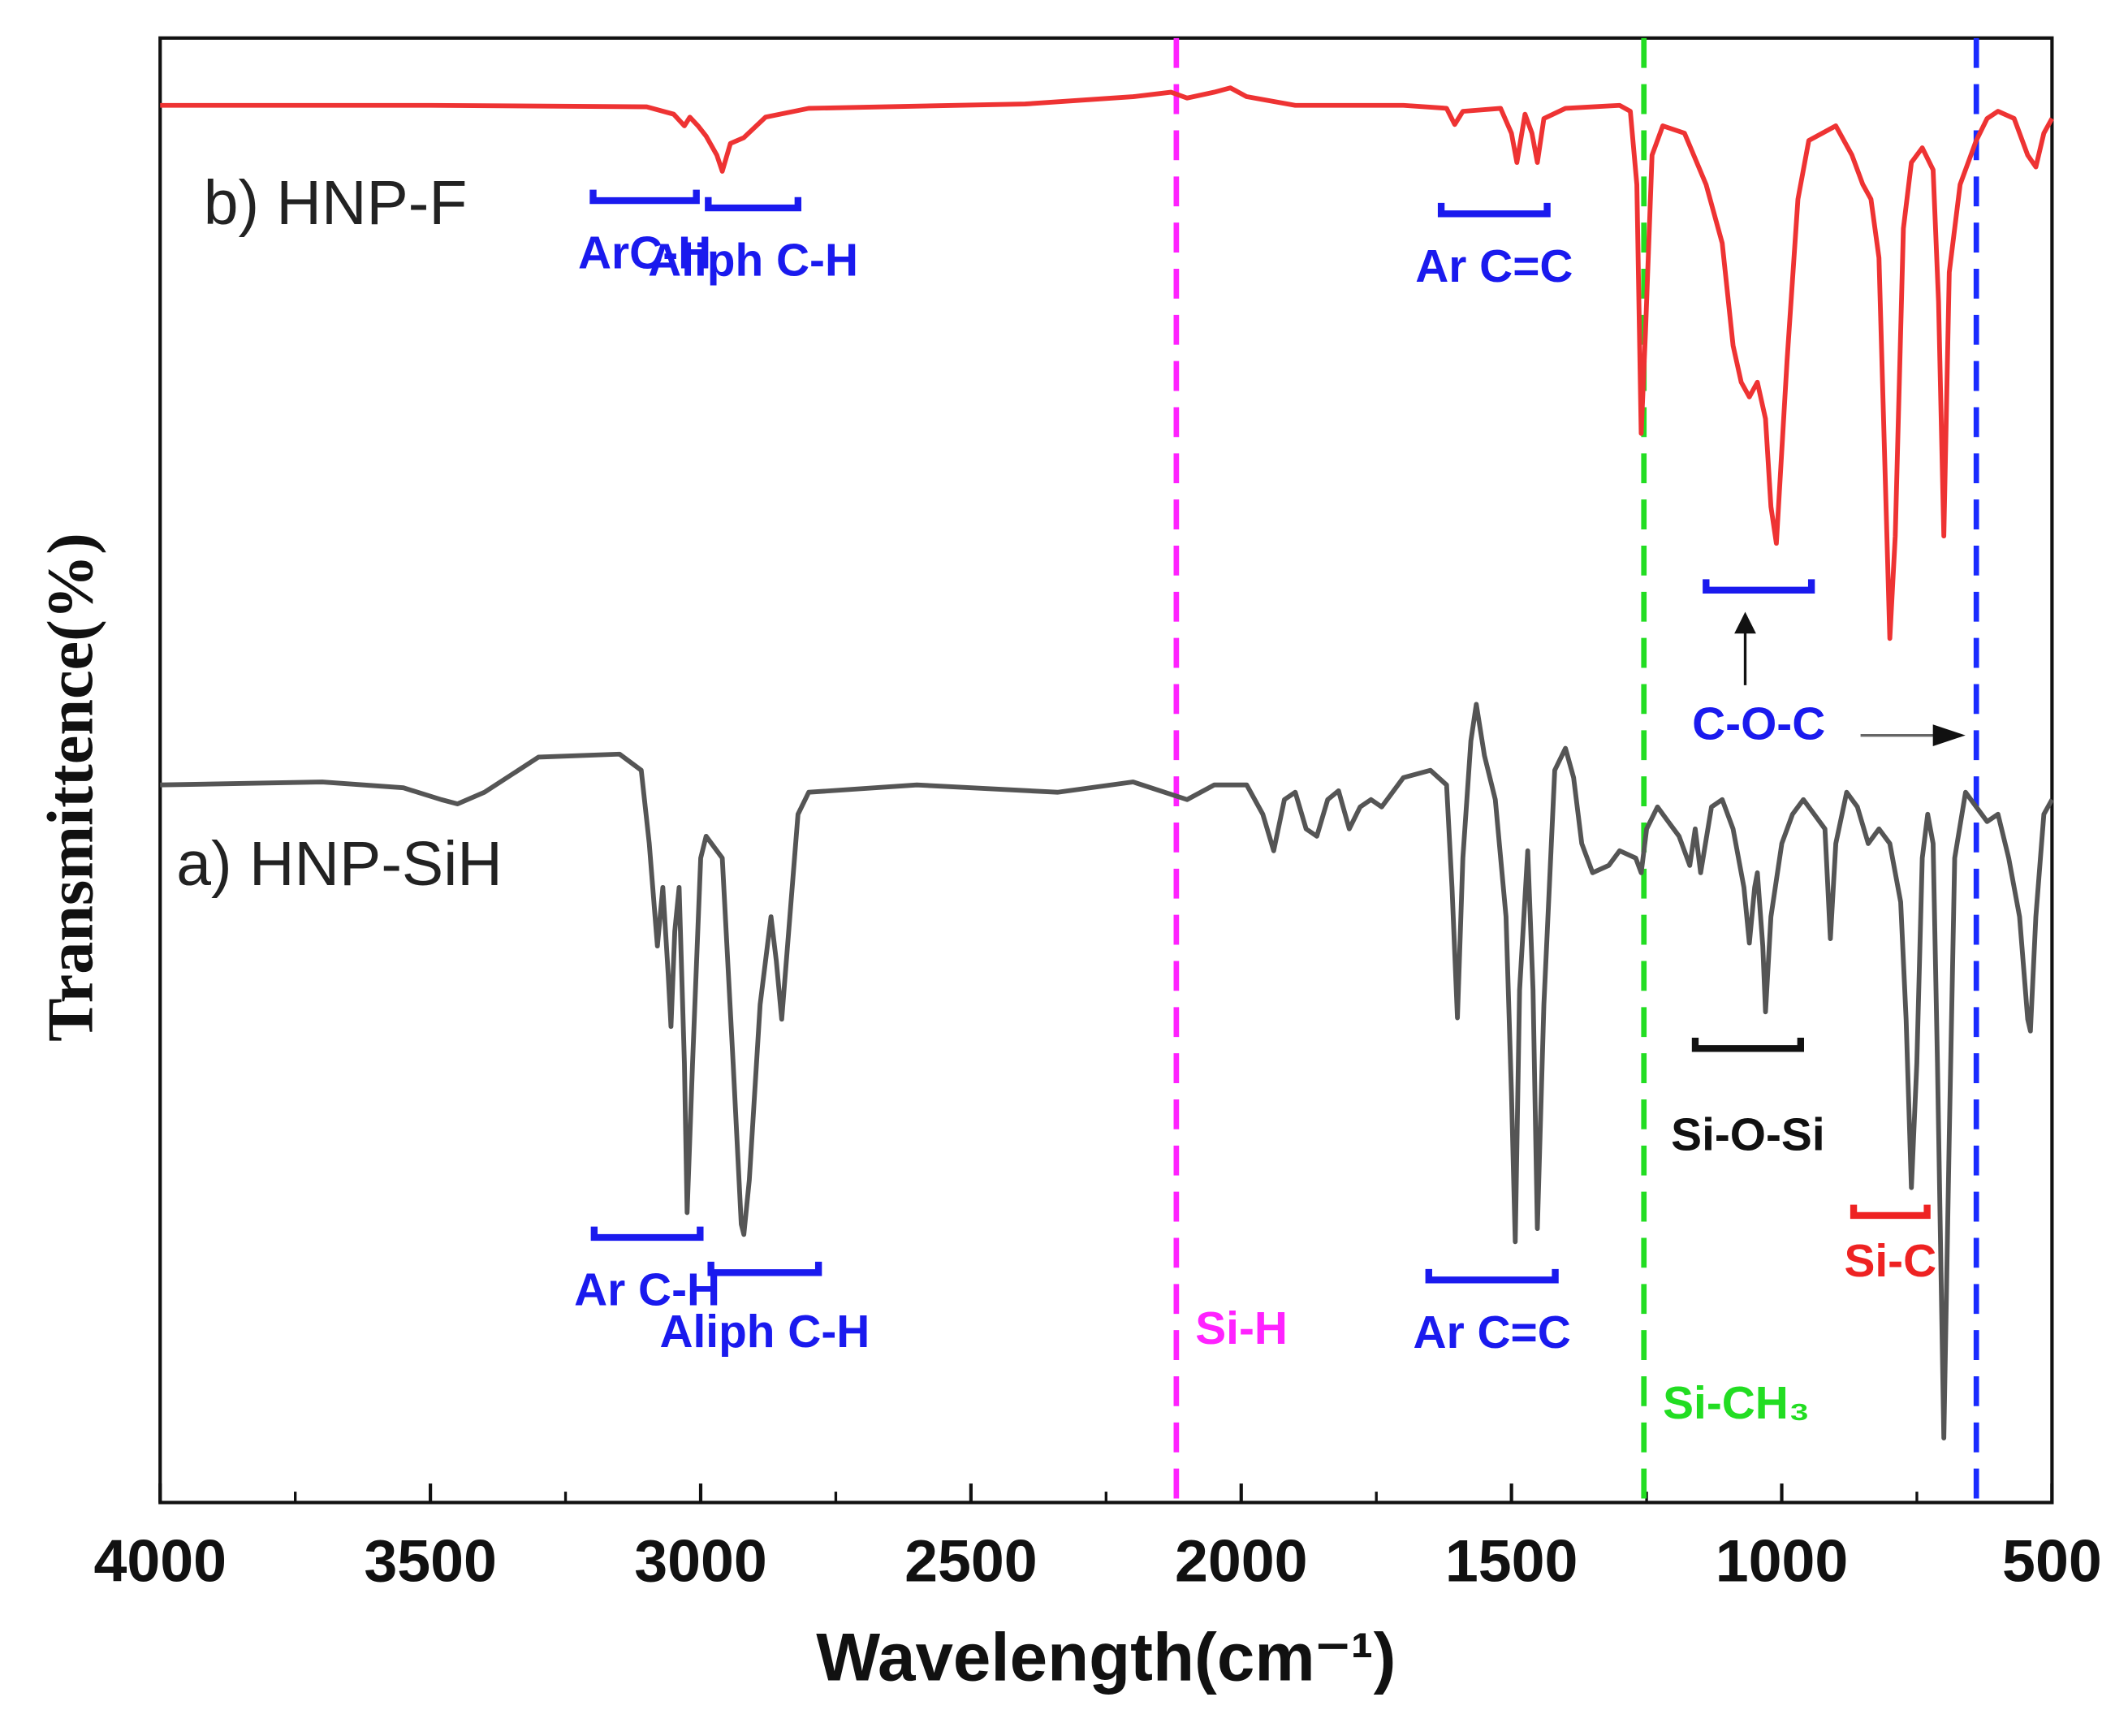 The height and width of the screenshot is (1736, 2128). I want to click on bracket-label: ArC-H, so click(644, 253).